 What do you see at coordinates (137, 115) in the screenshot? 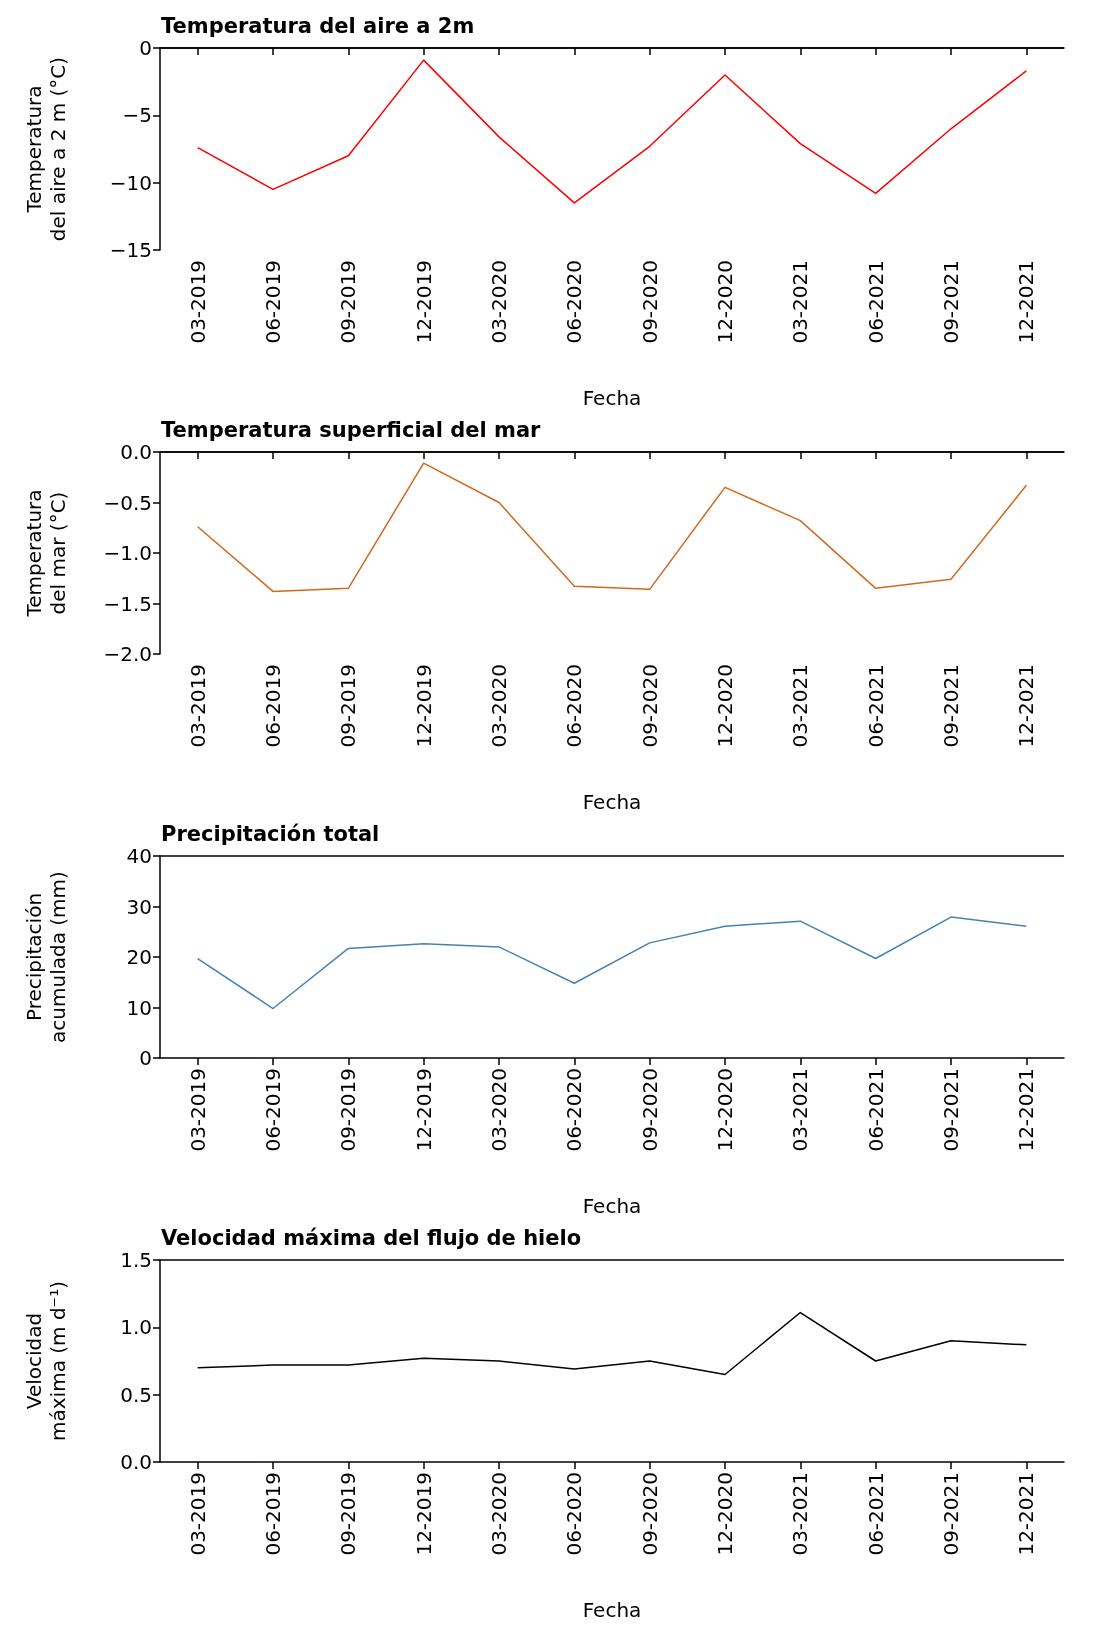
I see `y-tick-label: −5` at bounding box center [137, 115].